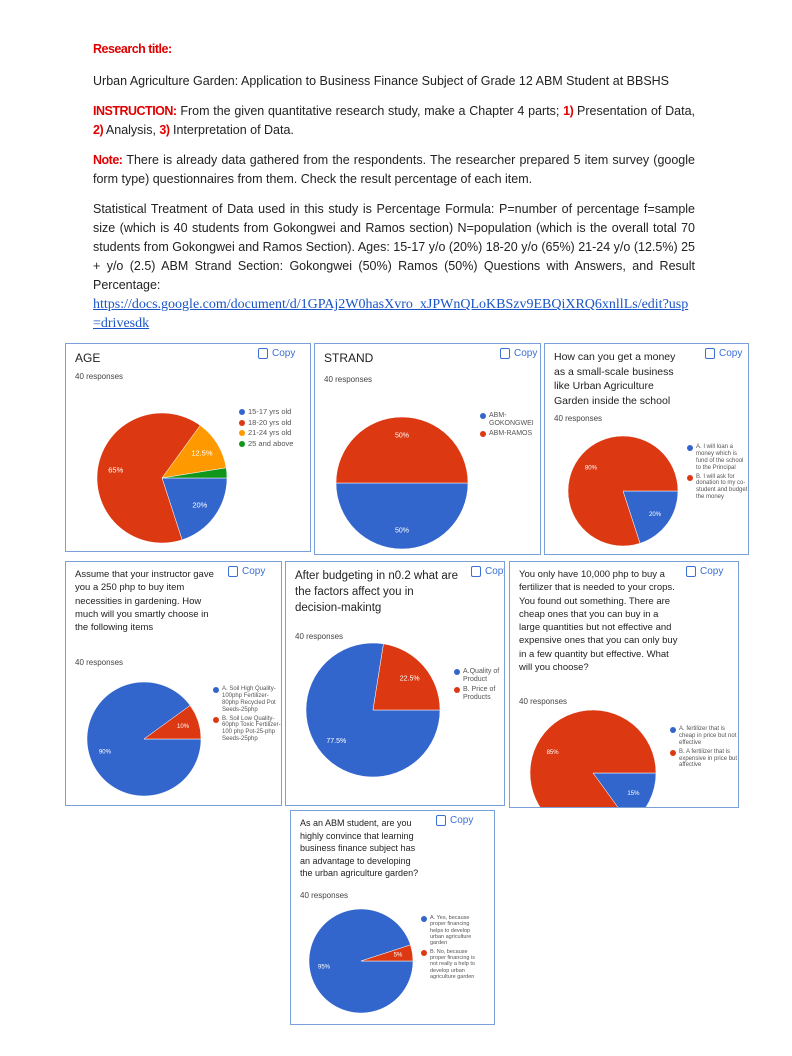 Image resolution: width=792 pixels, height=1056 pixels. I want to click on pie-chart: 50% 50%, so click(402, 483).